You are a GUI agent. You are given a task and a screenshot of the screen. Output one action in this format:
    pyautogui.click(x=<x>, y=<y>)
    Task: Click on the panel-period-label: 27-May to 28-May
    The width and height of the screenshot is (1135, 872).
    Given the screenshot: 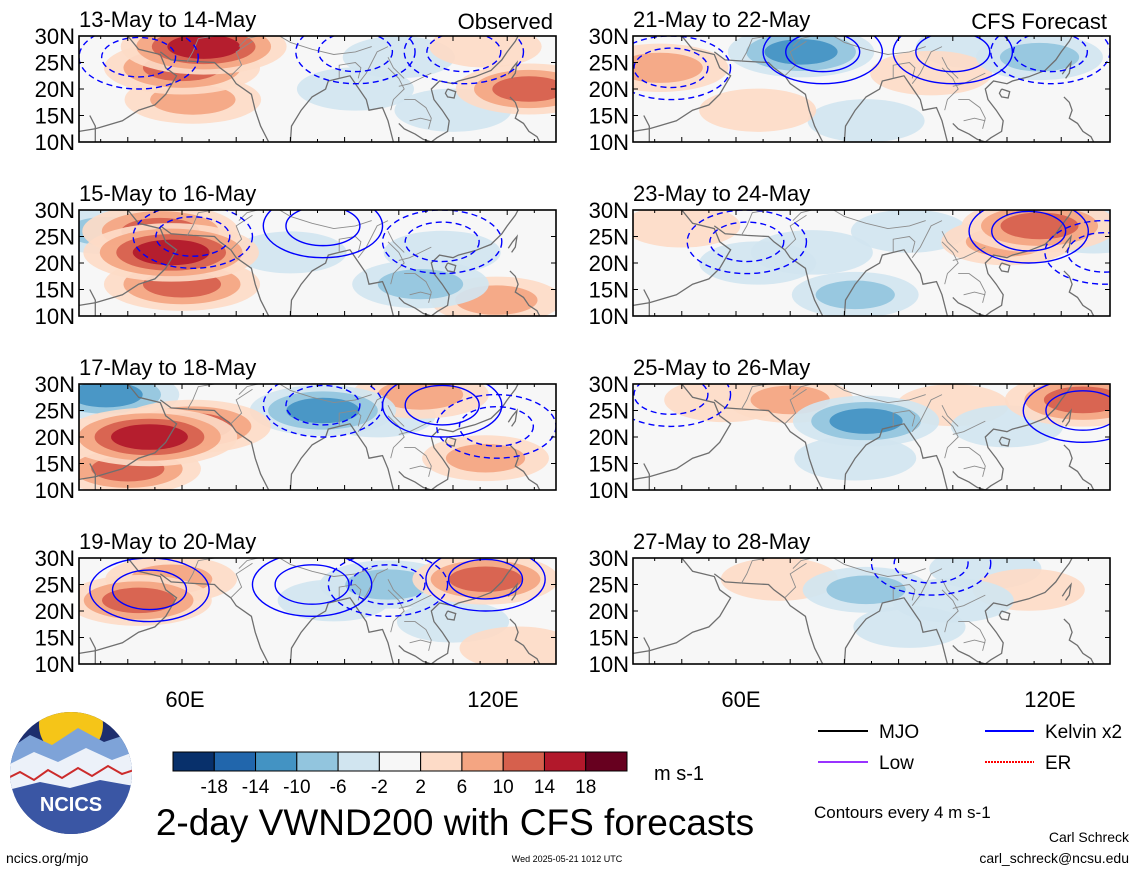 What is the action you would take?
    pyautogui.click(x=721, y=541)
    